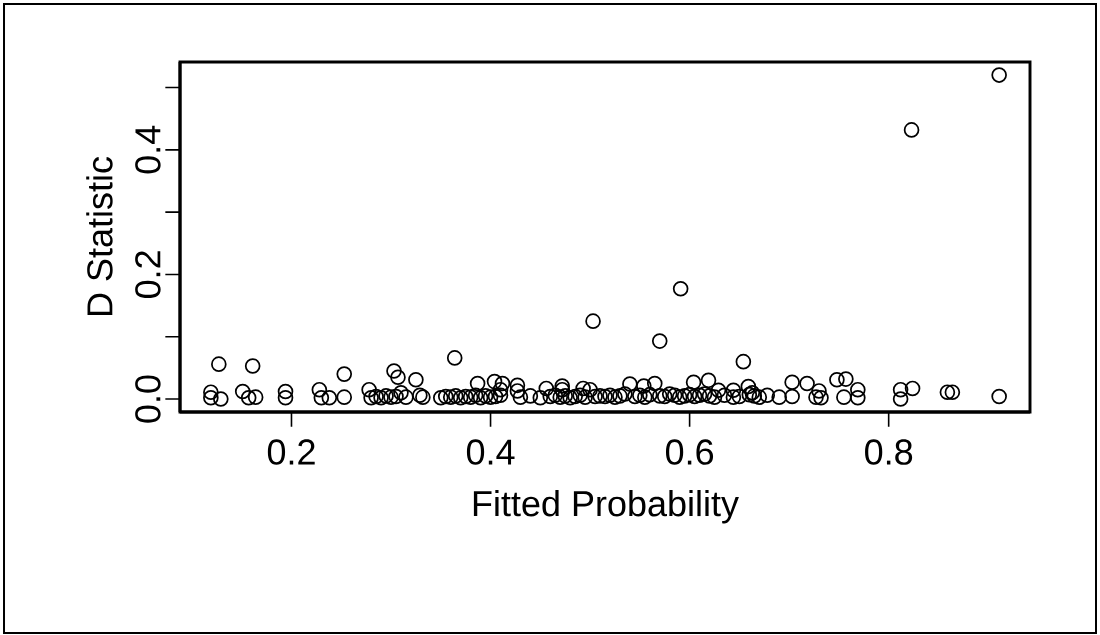 This screenshot has width=1100, height=635. What do you see at coordinates (99, 236) in the screenshot?
I see `y-axis-title: D Statistic` at bounding box center [99, 236].